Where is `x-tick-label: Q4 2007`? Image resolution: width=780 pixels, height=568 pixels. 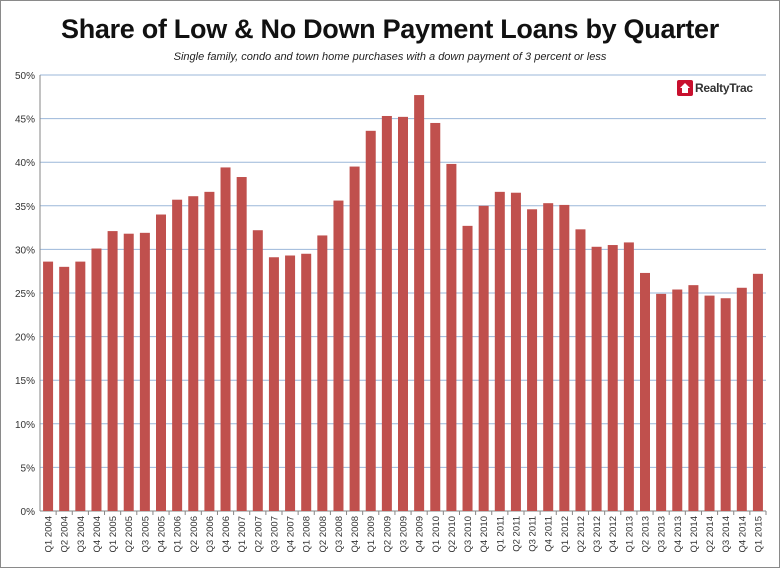 x-tick-label: Q4 2007 is located at coordinates (291, 534).